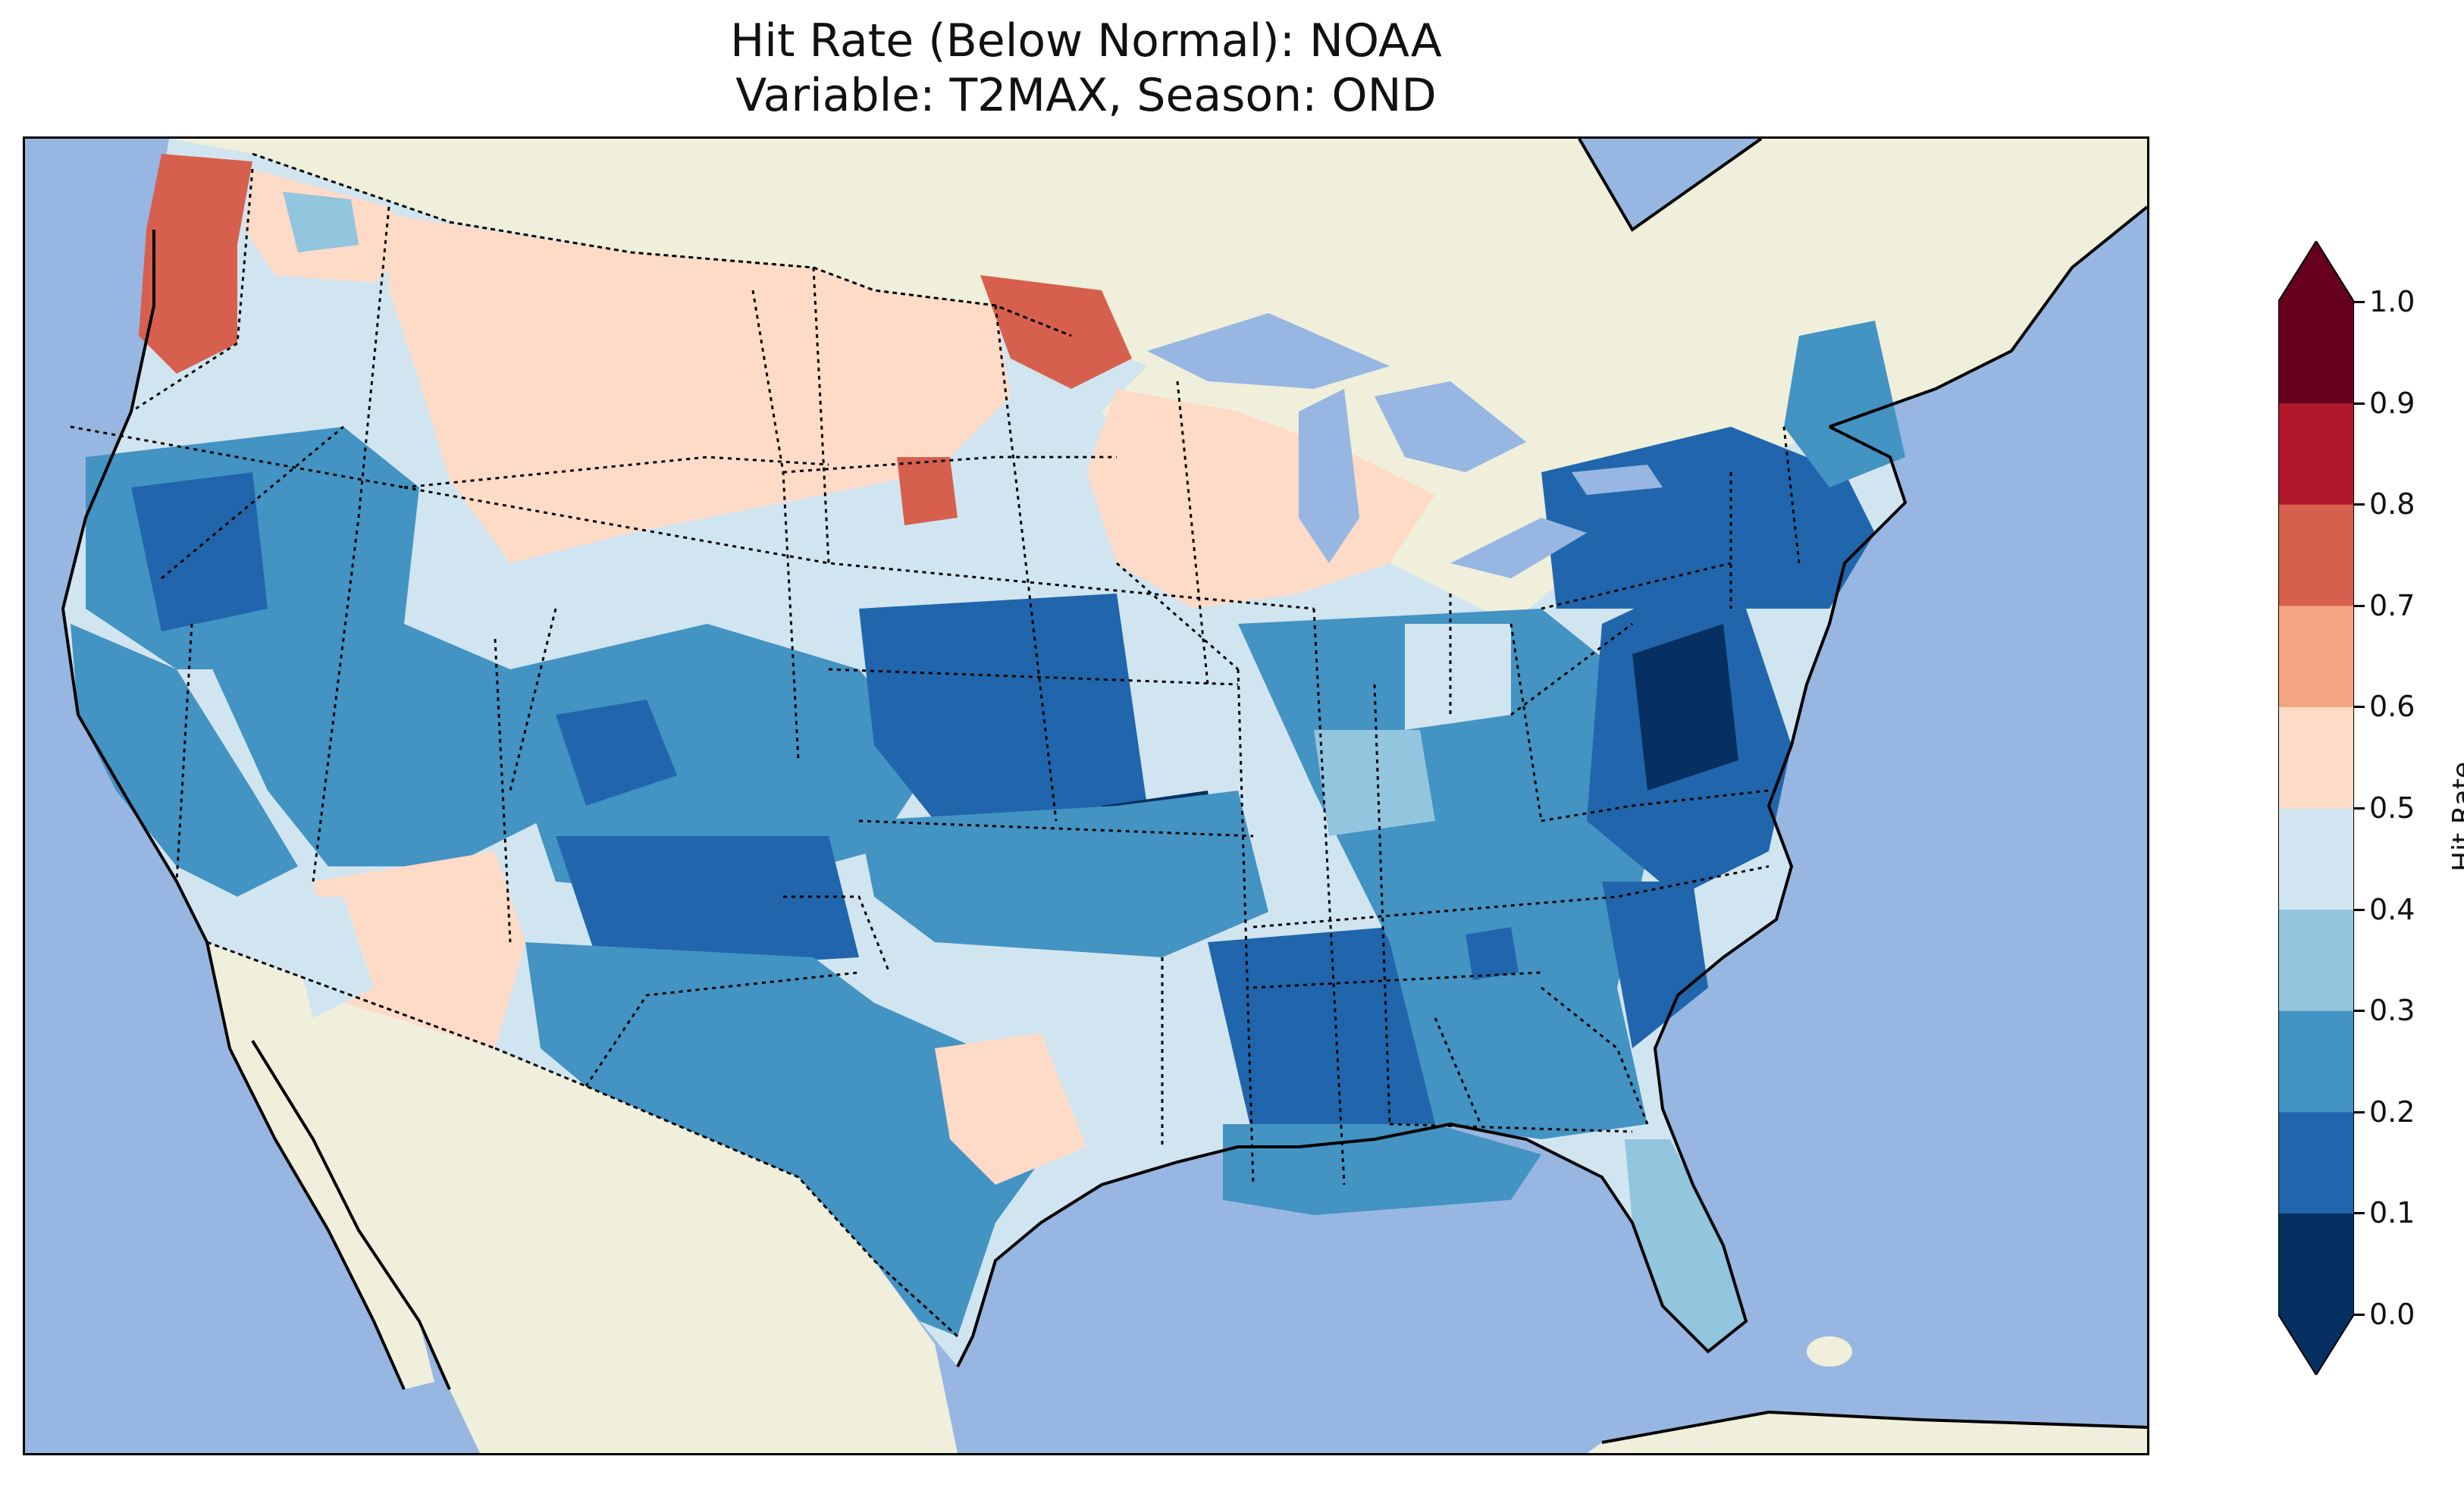 The width and height of the screenshot is (2464, 1494). Describe the element at coordinates (1086, 95) in the screenshot. I see `title-line-2: Variable: T2MAX, Season: OND` at that location.